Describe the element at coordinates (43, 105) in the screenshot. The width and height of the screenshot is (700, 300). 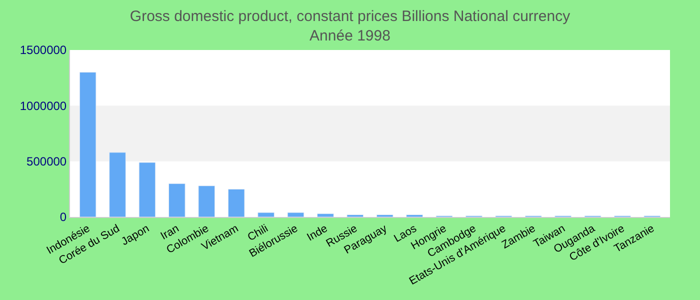
I see `y-tick-label: 1000000` at that location.